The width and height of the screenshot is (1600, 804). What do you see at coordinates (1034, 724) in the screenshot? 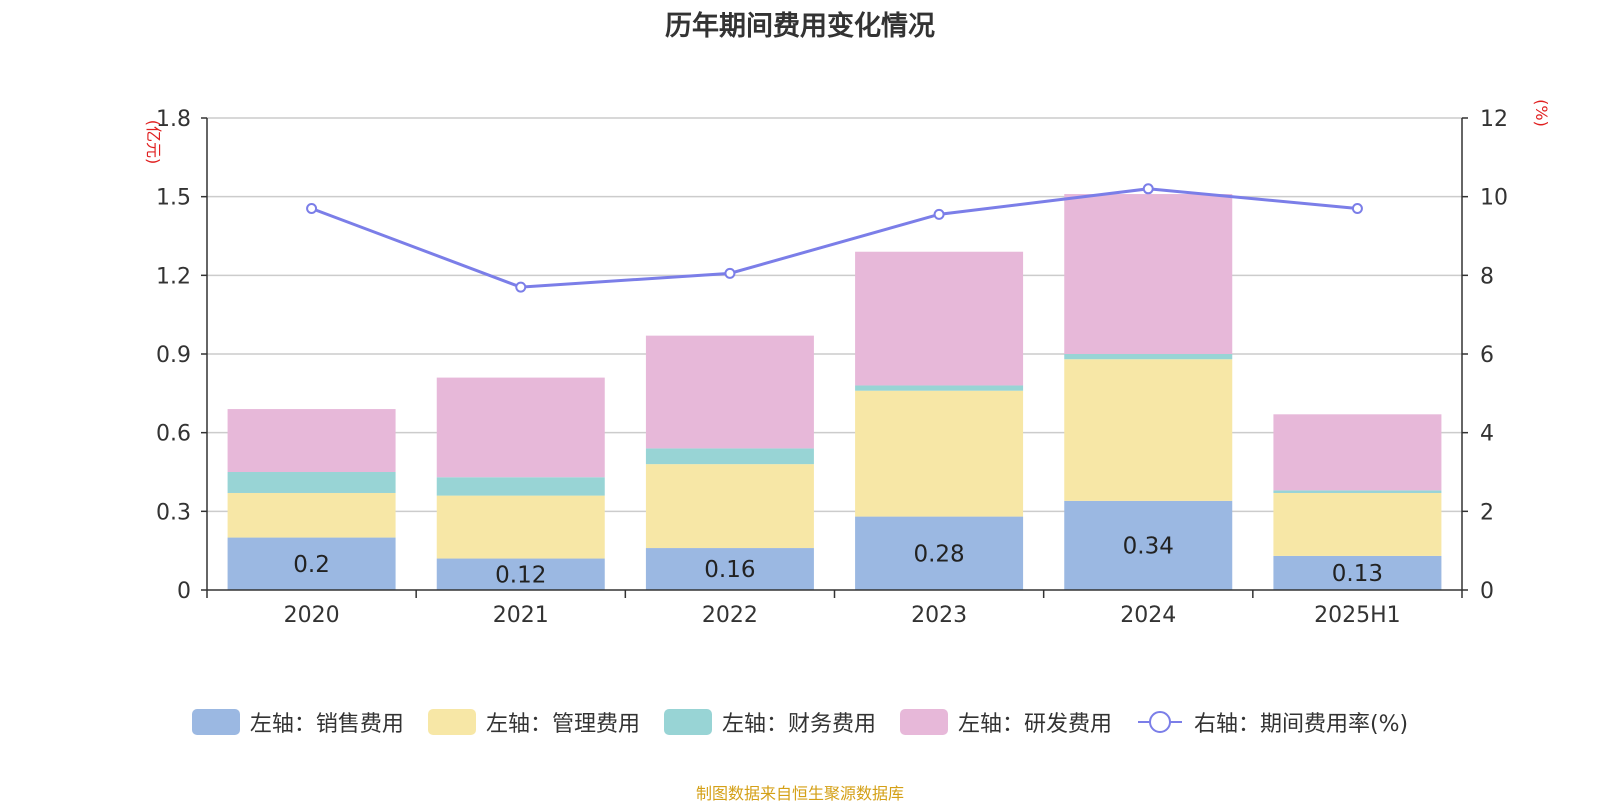
I see `legend-label-rd: 左轴：研发费用` at bounding box center [1034, 724].